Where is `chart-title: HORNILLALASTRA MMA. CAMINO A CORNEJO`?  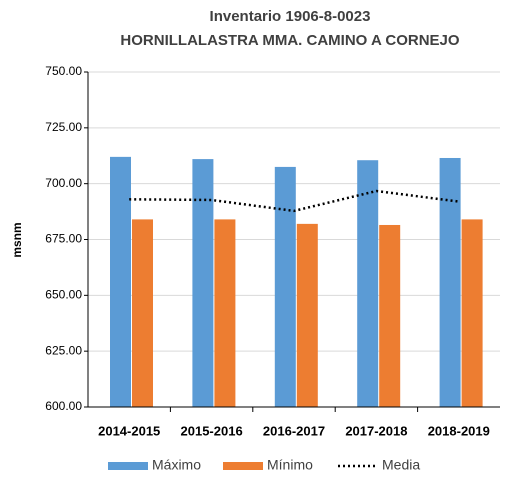
chart-title: HORNILLALASTRA MMA. CAMINO A CORNEJO is located at coordinates (289, 40).